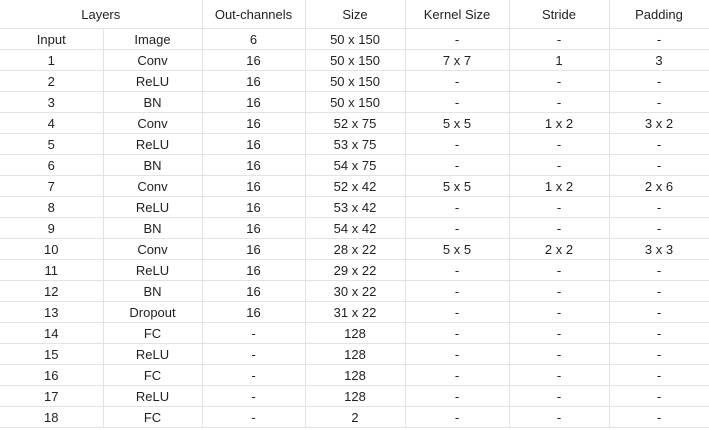 The height and width of the screenshot is (430, 709). Describe the element at coordinates (354, 165) in the screenshot. I see `table-row: 6 BN 16 54 x 75- - -` at that location.